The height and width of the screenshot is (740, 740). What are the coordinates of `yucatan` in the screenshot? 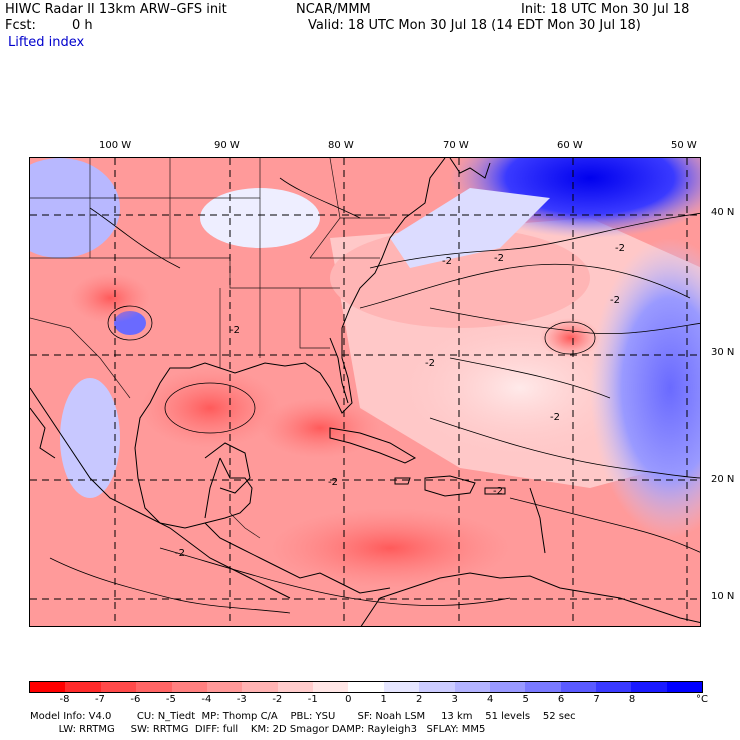 It's located at (227, 468).